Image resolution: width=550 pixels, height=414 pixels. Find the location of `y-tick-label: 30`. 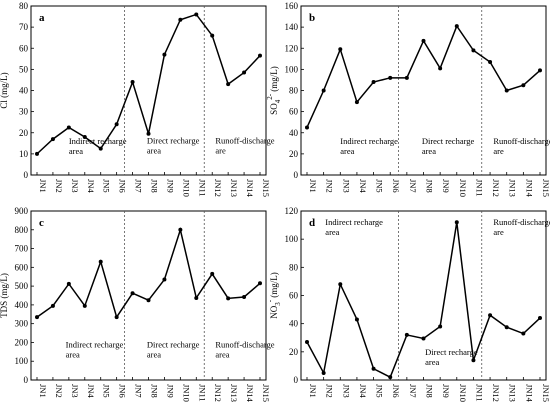

y-tick-label: 30 is located at coordinates (24, 112).